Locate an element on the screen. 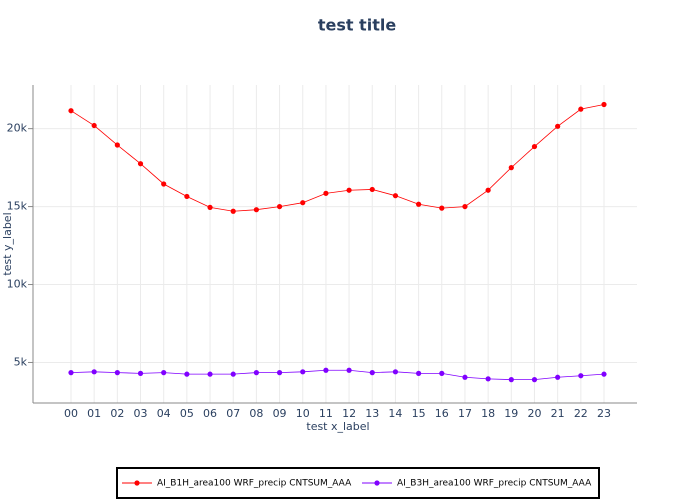  x-tick-label: 21 is located at coordinates (558, 413).